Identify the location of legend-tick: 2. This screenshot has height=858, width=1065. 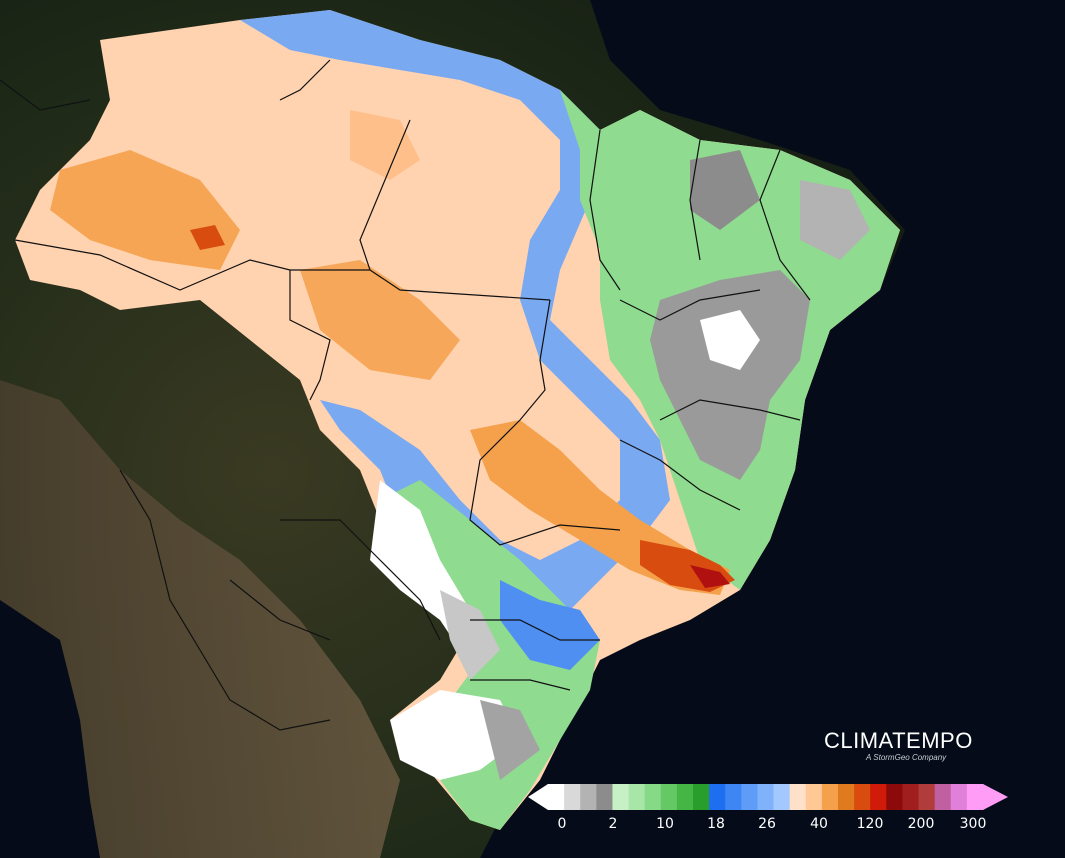
(613, 824).